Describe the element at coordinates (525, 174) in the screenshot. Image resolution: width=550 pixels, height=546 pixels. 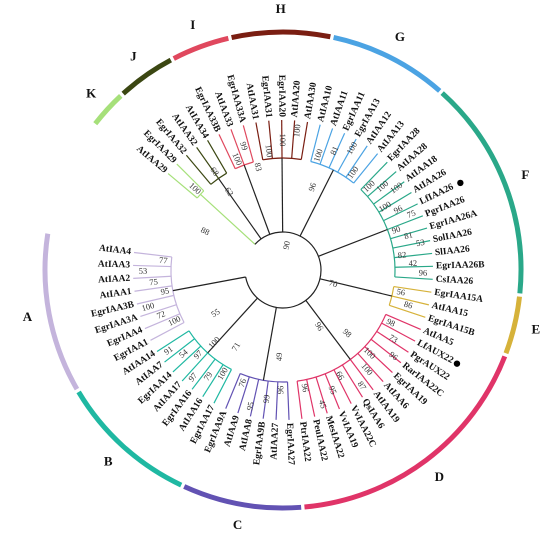
I see `clade-letter: F` at that location.